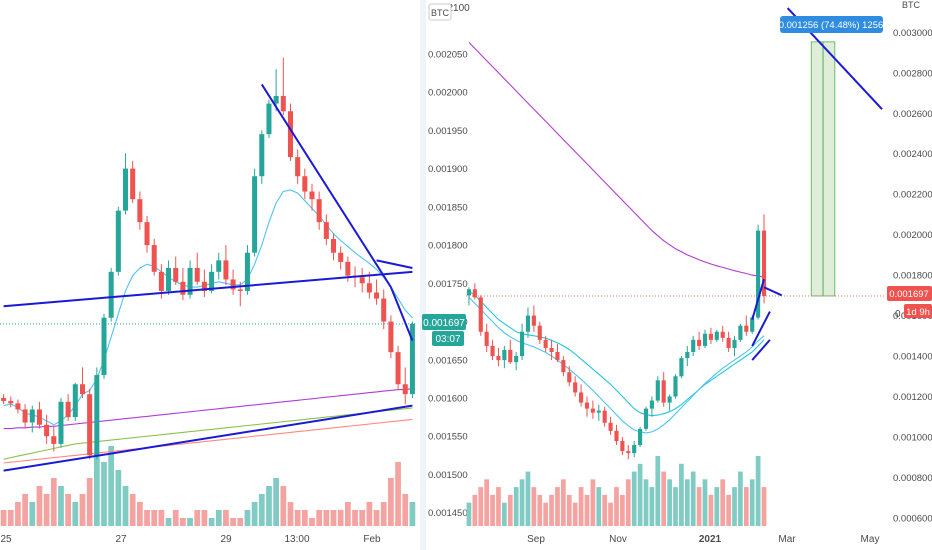 This screenshot has height=550, width=932. I want to click on l-moving-average-line, so click(208, 409).